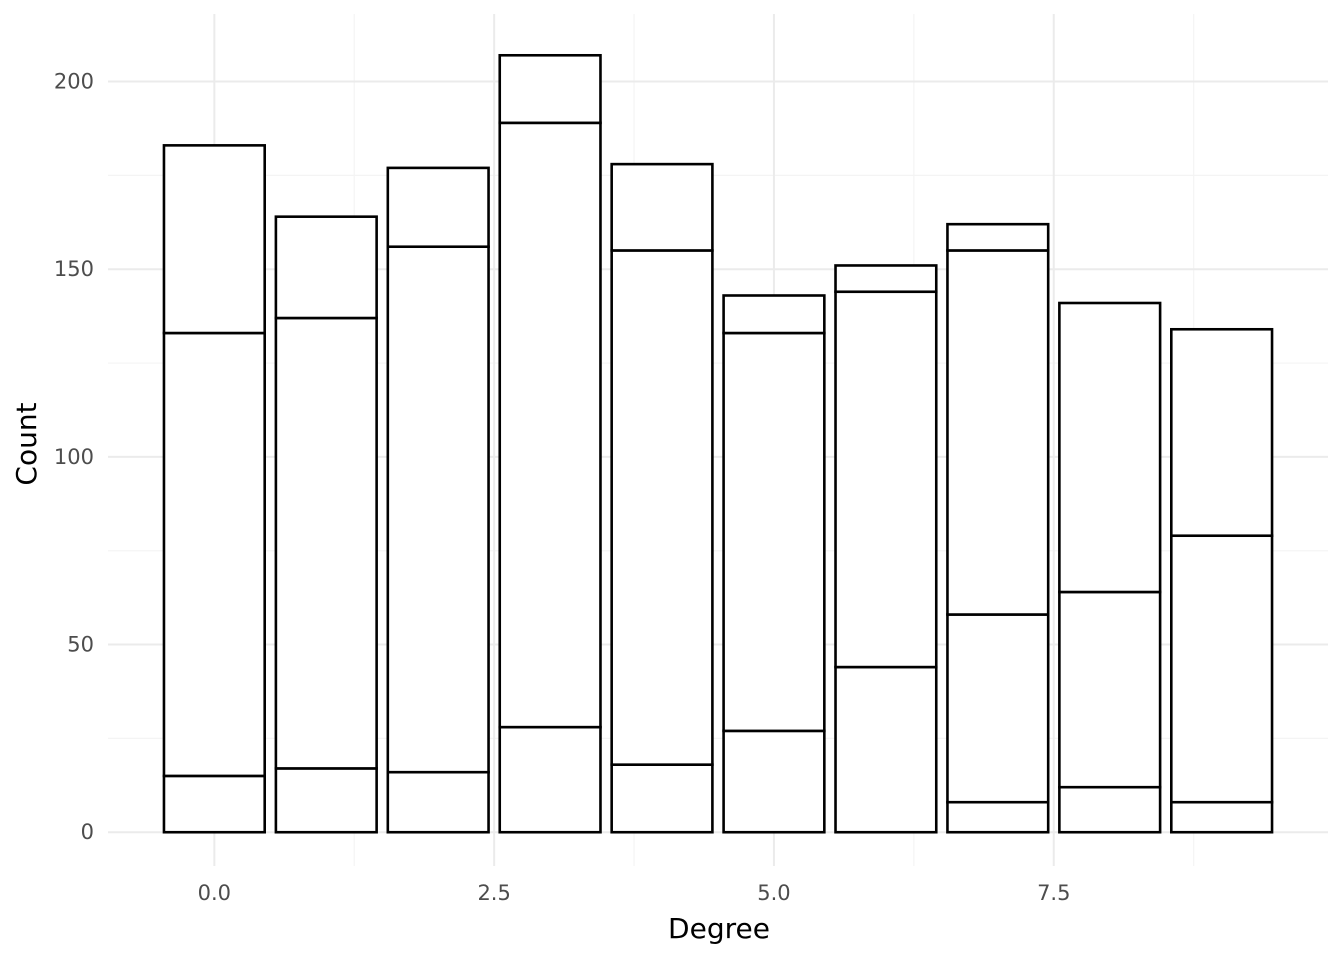 The width and height of the screenshot is (1344, 960). Describe the element at coordinates (634, 893) in the screenshot. I see `x-tick-labels: 0.0 2.5 5.0 7.5` at that location.